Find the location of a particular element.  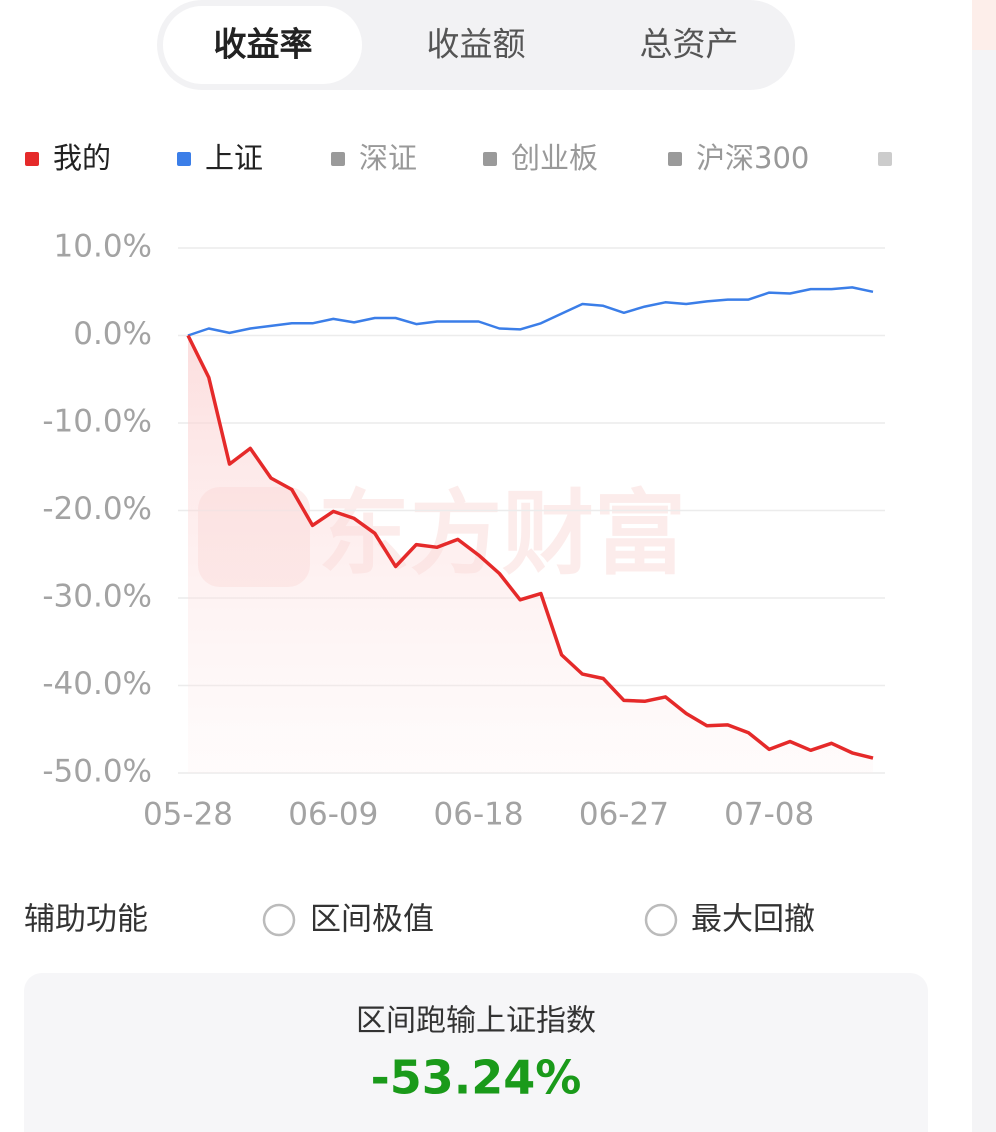

legend-label: 深证 is located at coordinates (388, 158).